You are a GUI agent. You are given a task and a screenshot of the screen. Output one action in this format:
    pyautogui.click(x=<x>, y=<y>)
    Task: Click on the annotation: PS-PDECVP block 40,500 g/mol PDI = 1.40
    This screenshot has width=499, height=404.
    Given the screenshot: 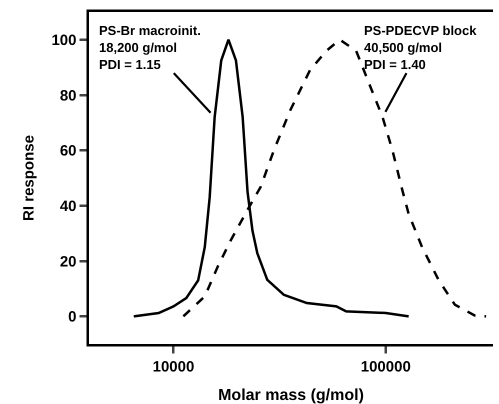 What is the action you would take?
    pyautogui.click(x=421, y=47)
    